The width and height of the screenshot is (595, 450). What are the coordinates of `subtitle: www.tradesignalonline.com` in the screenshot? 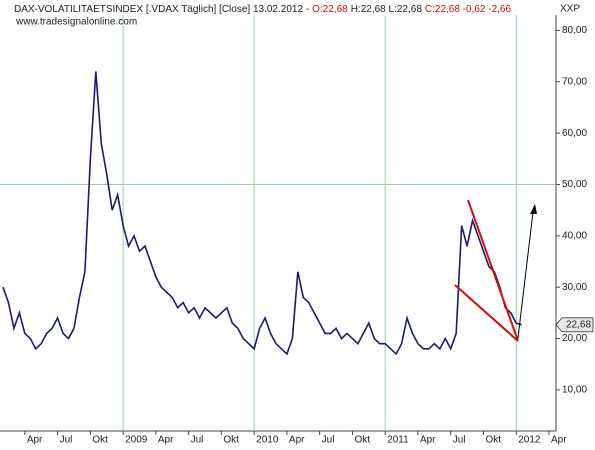 It's located at (76, 22).